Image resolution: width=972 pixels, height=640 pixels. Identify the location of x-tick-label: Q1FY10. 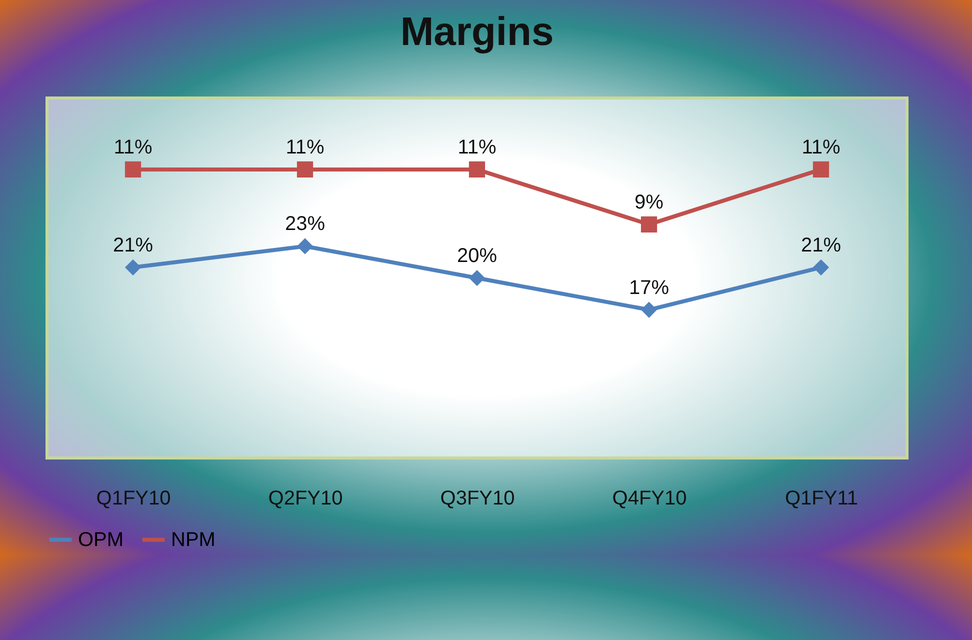
(133, 499).